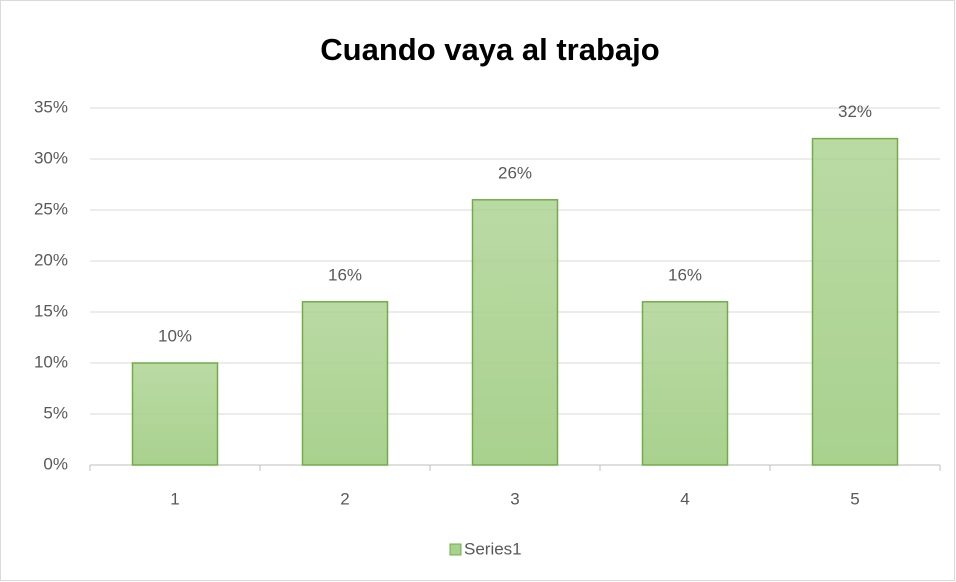  Describe the element at coordinates (51, 259) in the screenshot. I see `y-tick-label: 20%` at that location.